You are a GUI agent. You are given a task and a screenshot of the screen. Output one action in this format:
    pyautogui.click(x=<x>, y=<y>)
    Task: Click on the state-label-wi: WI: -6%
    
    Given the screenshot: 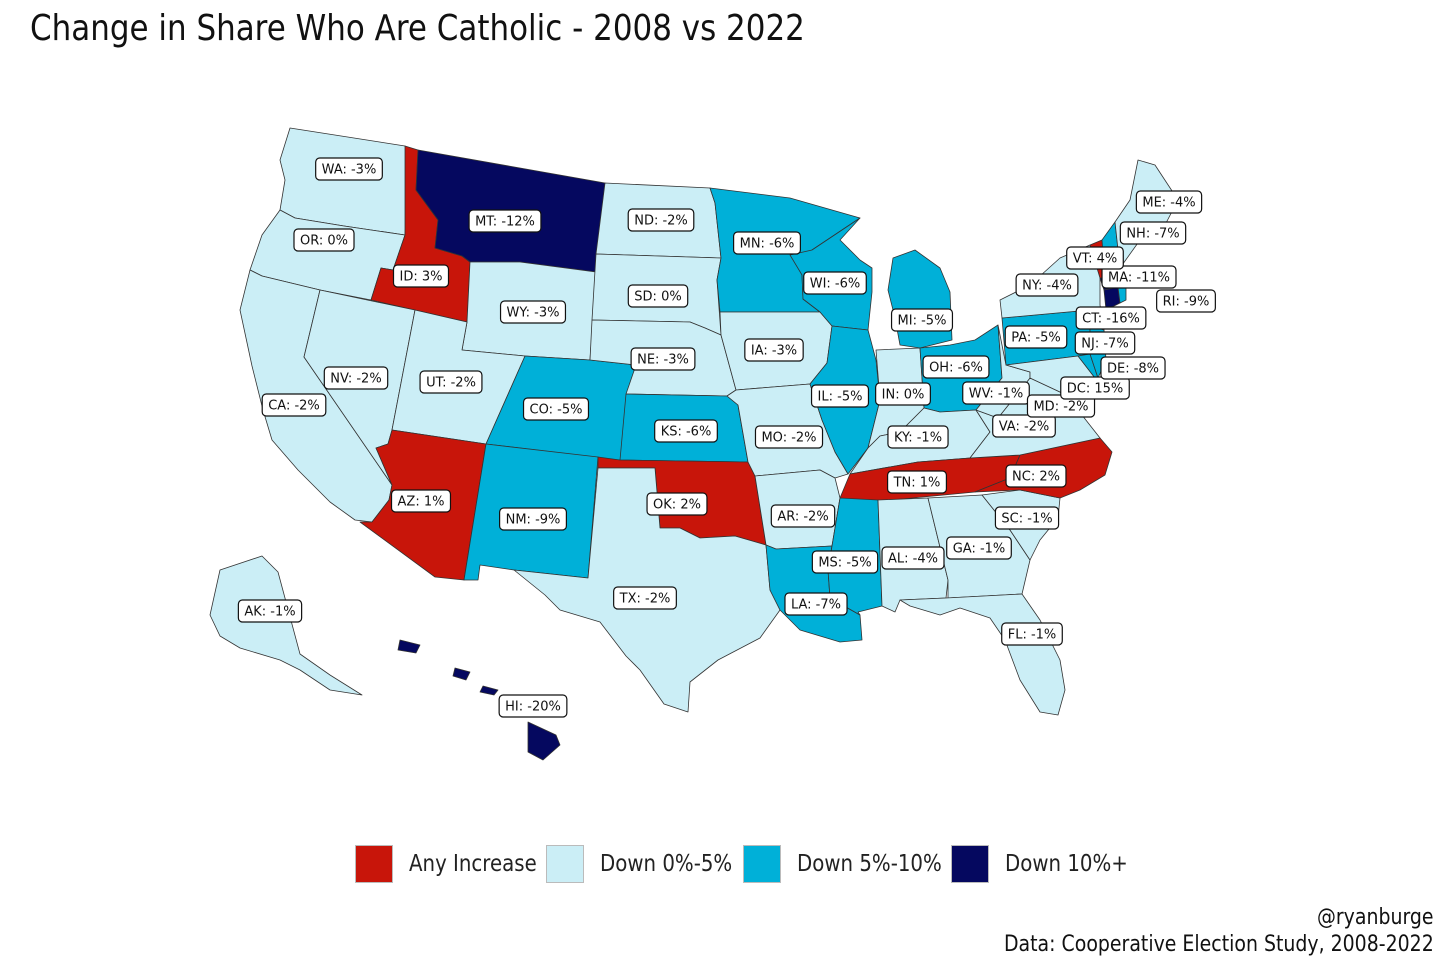 What is the action you would take?
    pyautogui.click(x=835, y=283)
    